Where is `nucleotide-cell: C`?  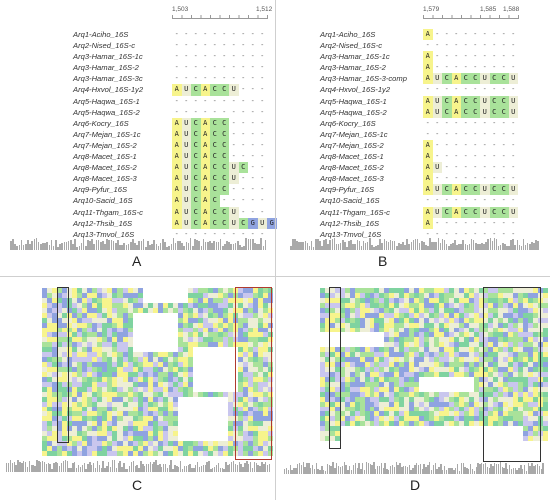
nucleotide-cell: C is located at coordinates (475, 190).